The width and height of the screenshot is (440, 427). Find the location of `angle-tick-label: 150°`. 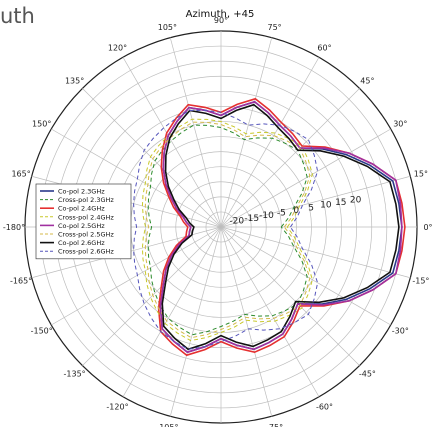

angle-tick-label: 150° is located at coordinates (41, 124).